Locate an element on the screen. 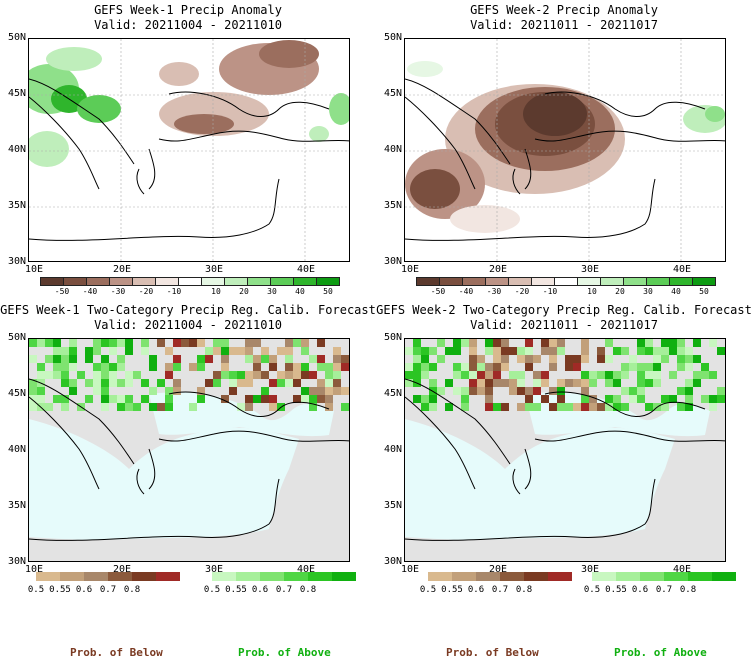 The width and height of the screenshot is (752, 662). lat-label-50n: 50N is located at coordinates (392, 337).